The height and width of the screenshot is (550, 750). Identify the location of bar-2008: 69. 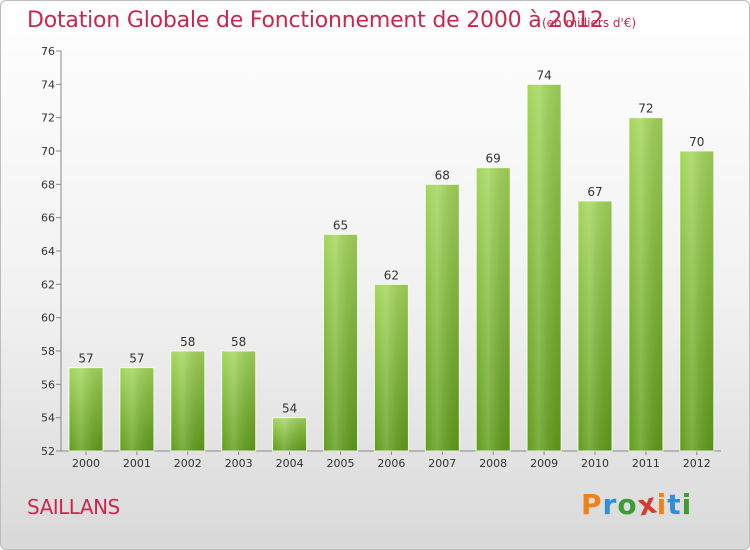
(493, 302).